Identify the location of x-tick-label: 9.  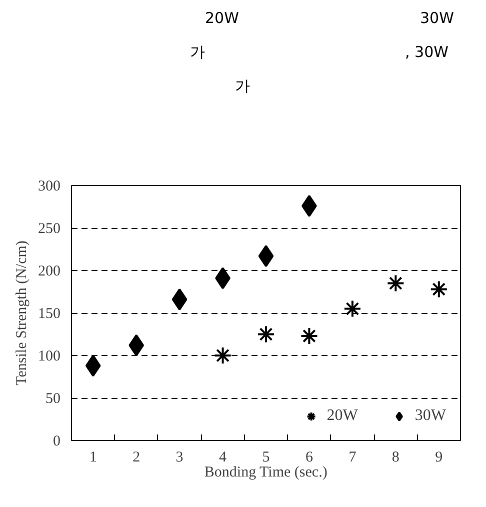
(439, 458).